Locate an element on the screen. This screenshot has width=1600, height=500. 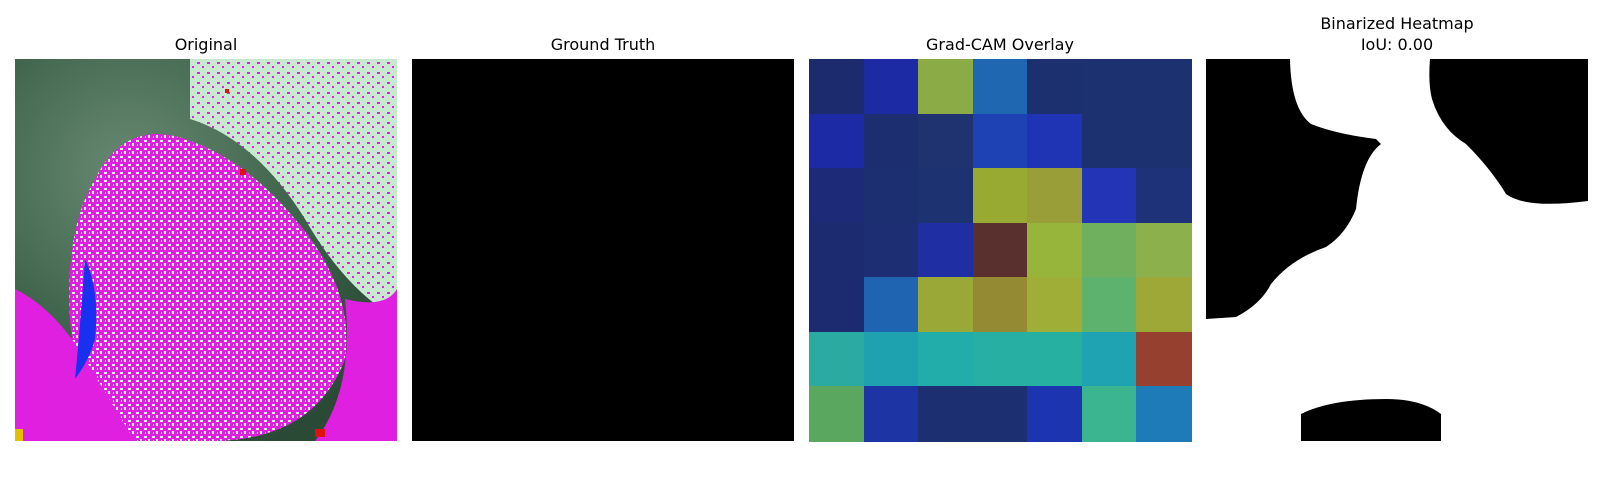
panel-title-ground-truth: Ground Truth is located at coordinates (603, 44).